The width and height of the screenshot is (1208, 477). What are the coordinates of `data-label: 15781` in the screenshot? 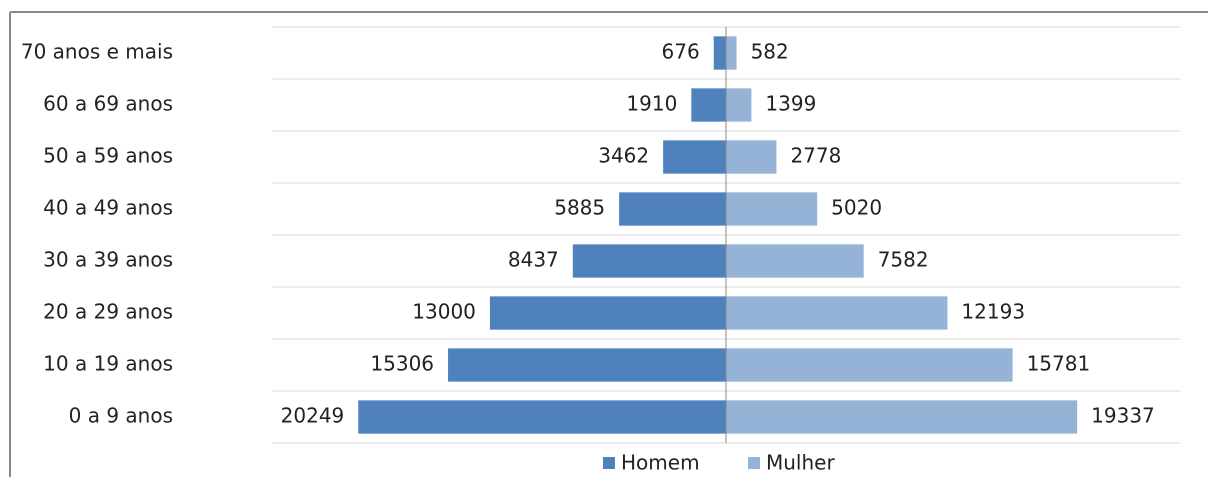 It's located at (1059, 364).